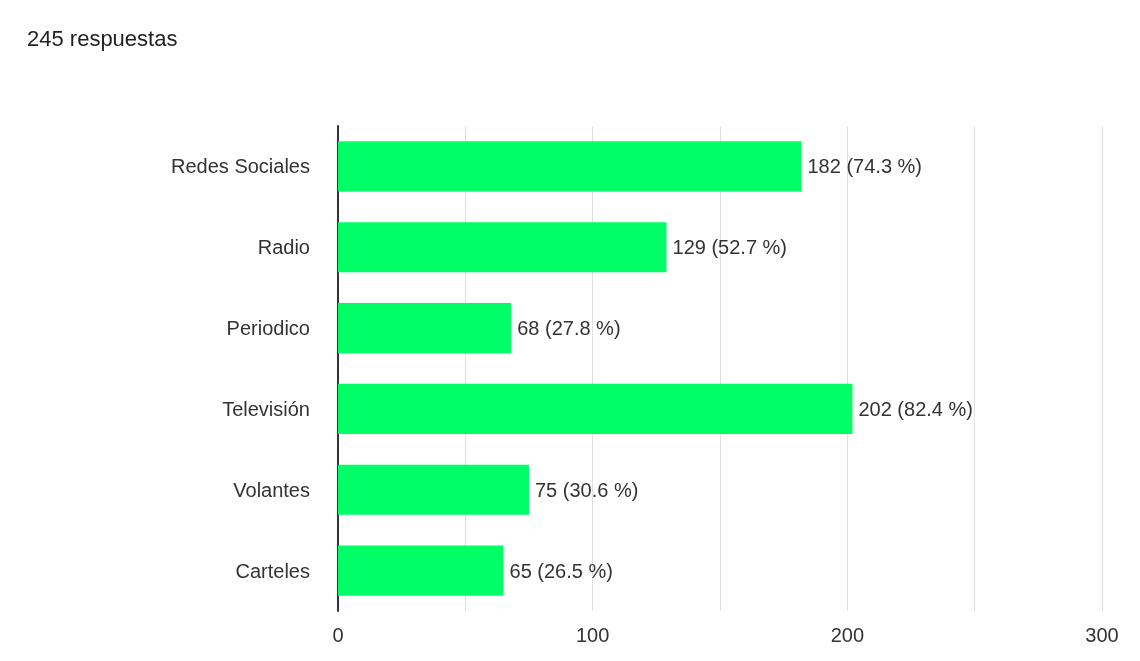 The width and height of the screenshot is (1140, 661). Describe the element at coordinates (1102, 635) in the screenshot. I see `x-tick-label: 300` at that location.